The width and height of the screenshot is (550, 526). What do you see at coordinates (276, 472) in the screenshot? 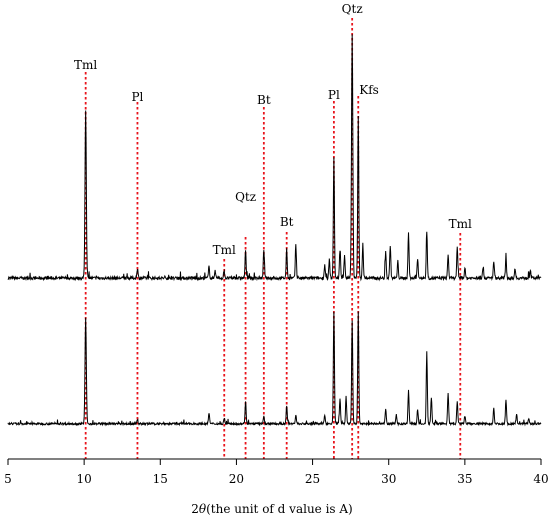
I see `x-ticks: 5 10 15 20 25 30 35 40` at bounding box center [276, 472].